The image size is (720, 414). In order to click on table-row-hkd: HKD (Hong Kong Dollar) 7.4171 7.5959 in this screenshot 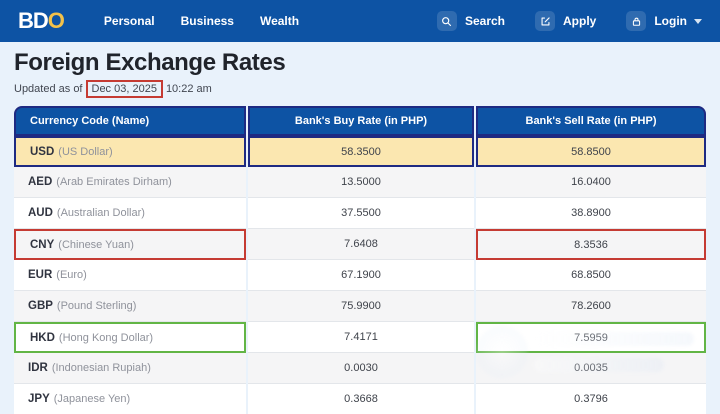, I will do `click(360, 337)`.